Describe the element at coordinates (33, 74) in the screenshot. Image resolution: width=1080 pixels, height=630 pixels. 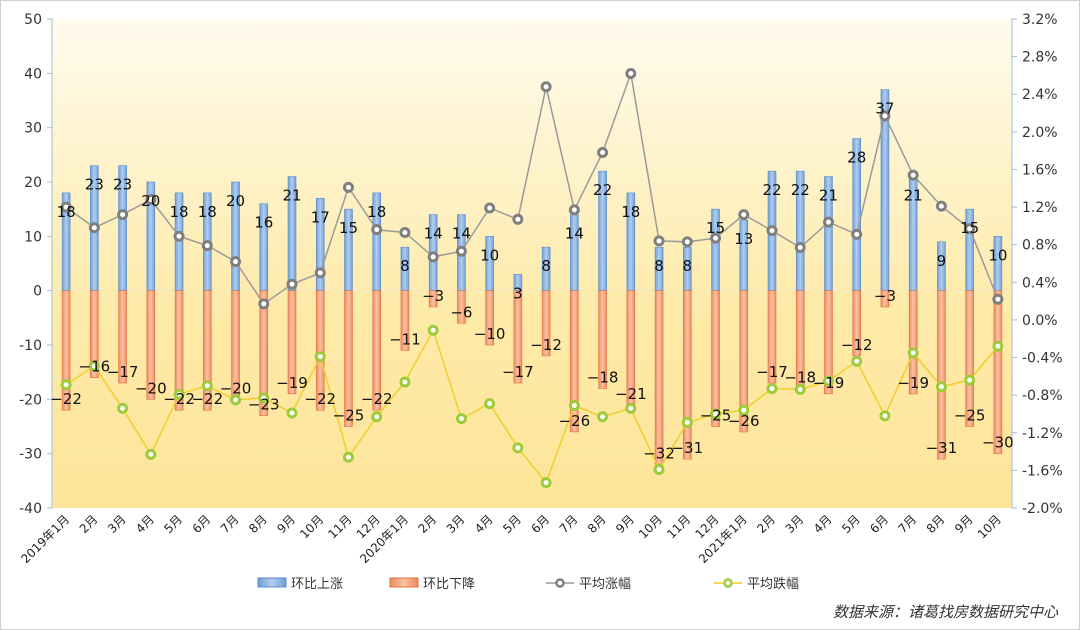
I see `left-tick-label: 40` at that location.